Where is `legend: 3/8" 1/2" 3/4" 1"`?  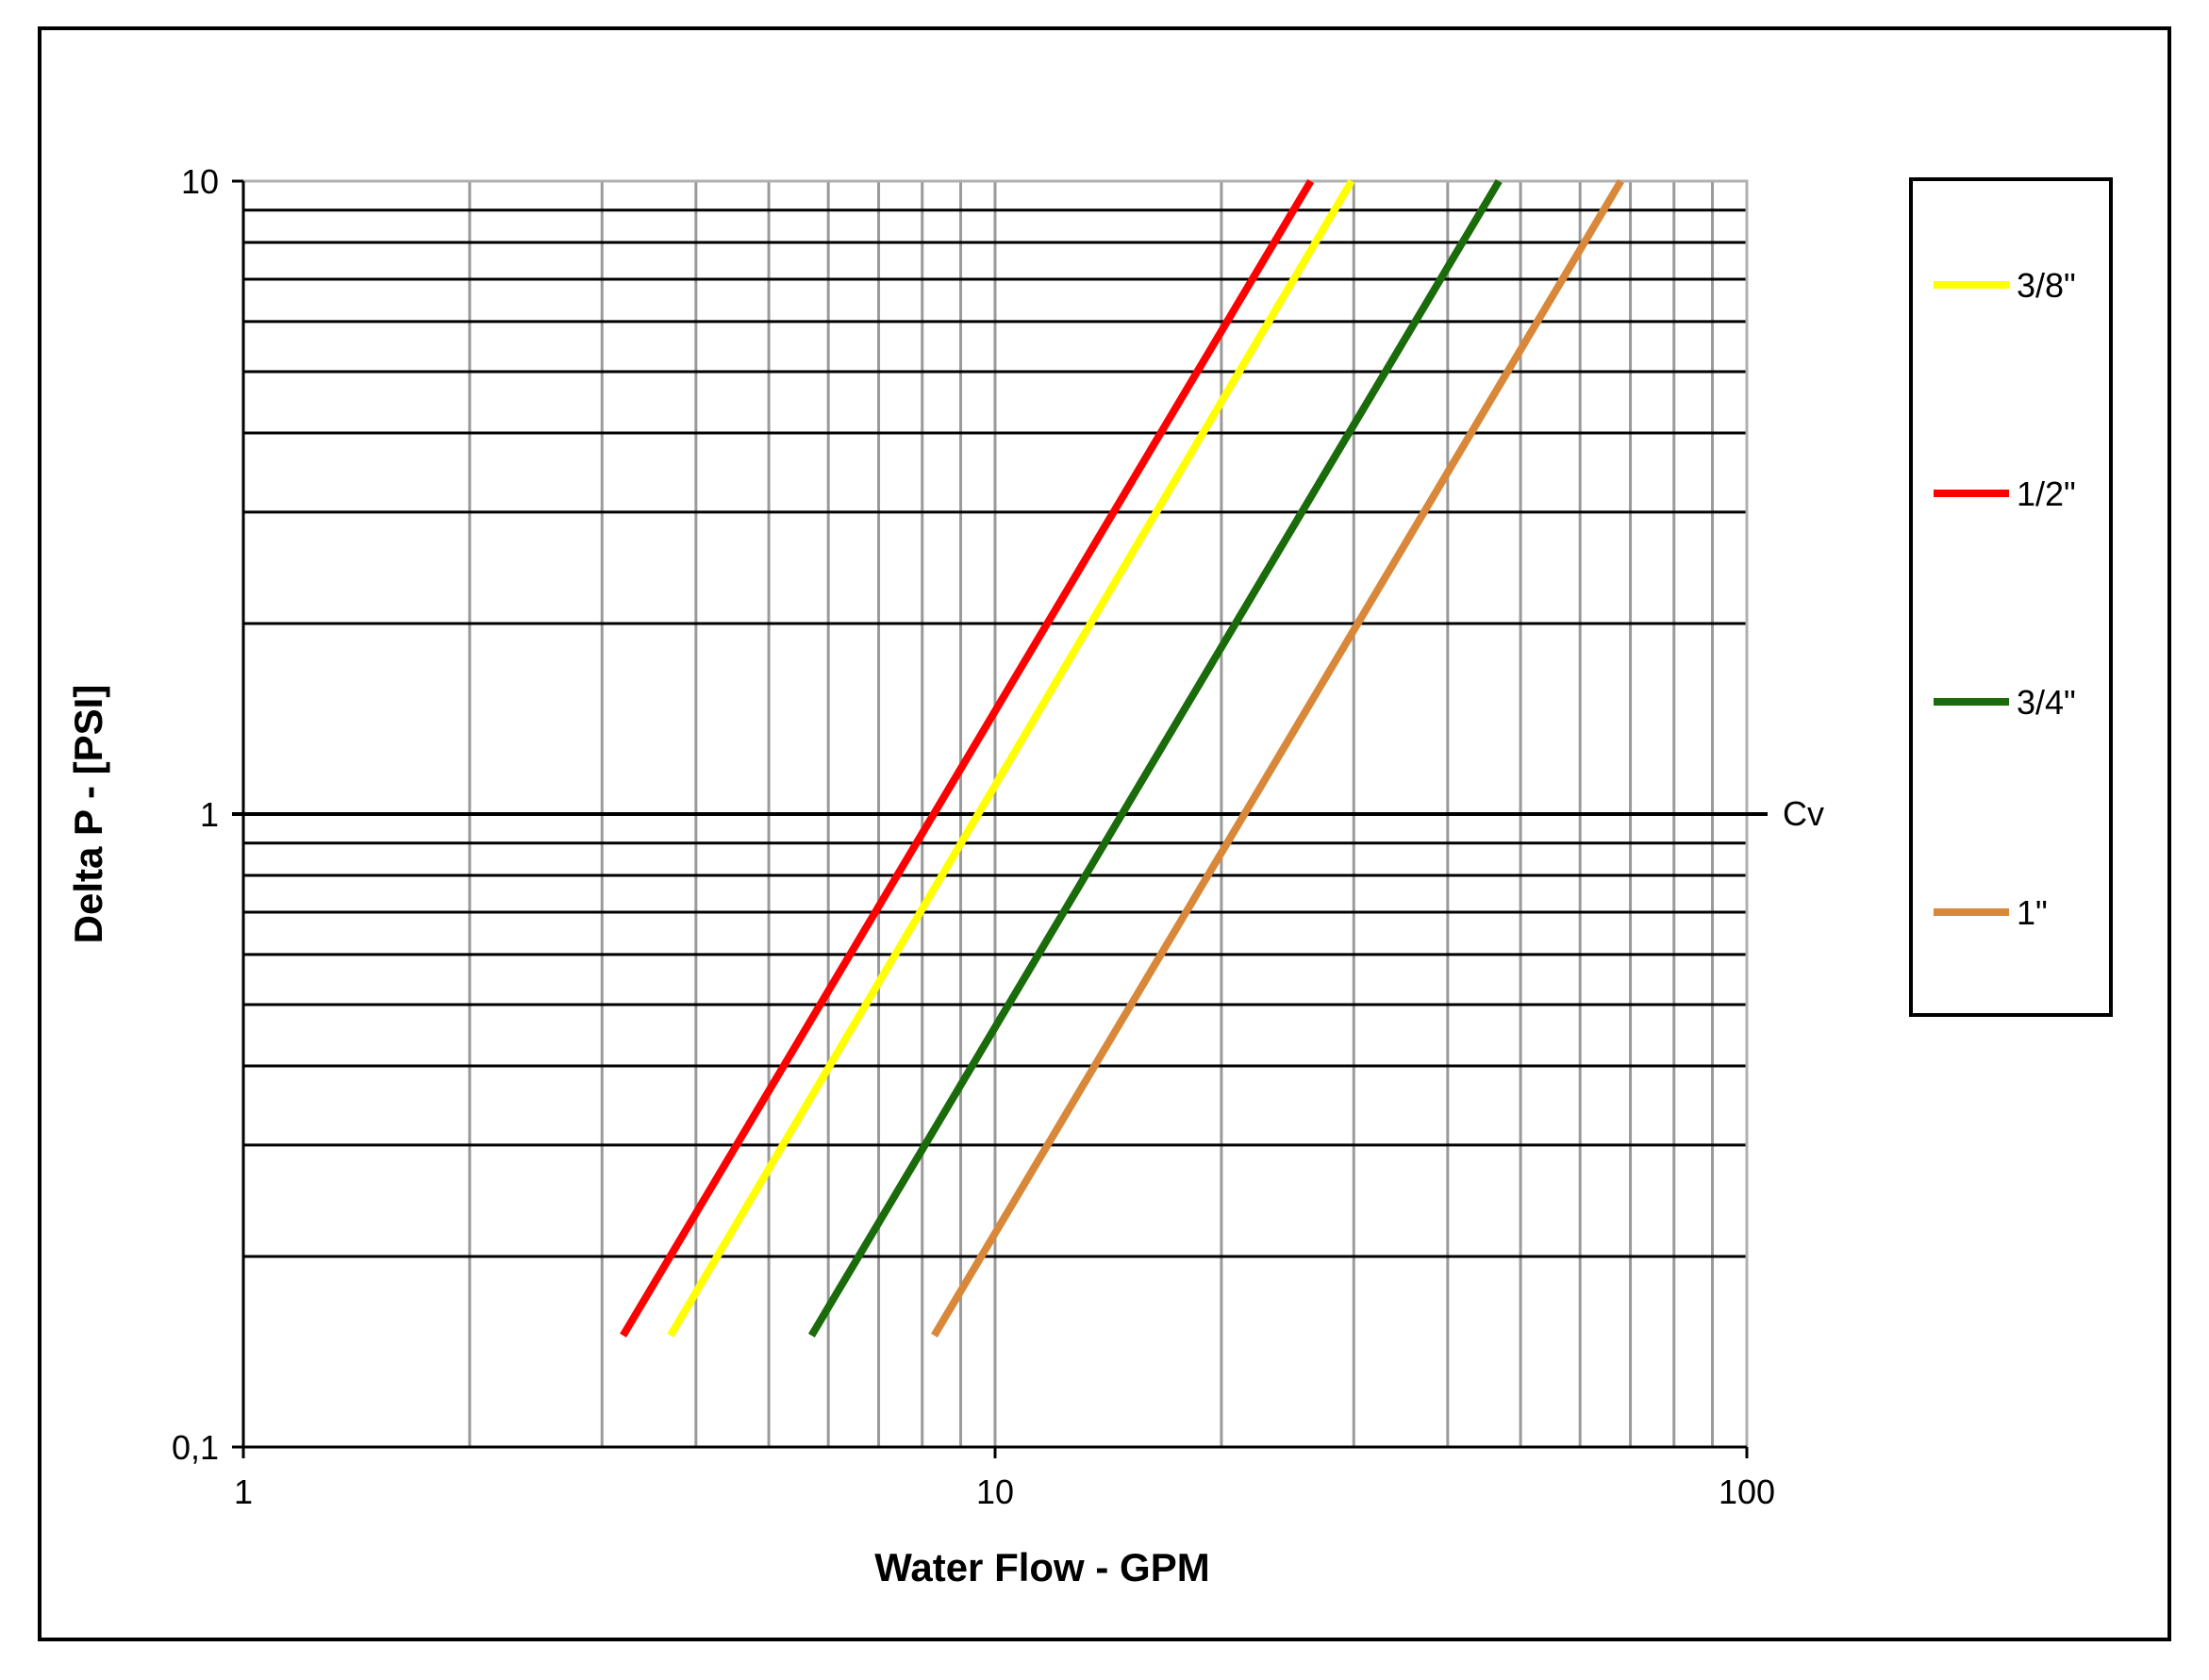
legend: 3/8" 1/2" 3/4" 1" is located at coordinates (2011, 597).